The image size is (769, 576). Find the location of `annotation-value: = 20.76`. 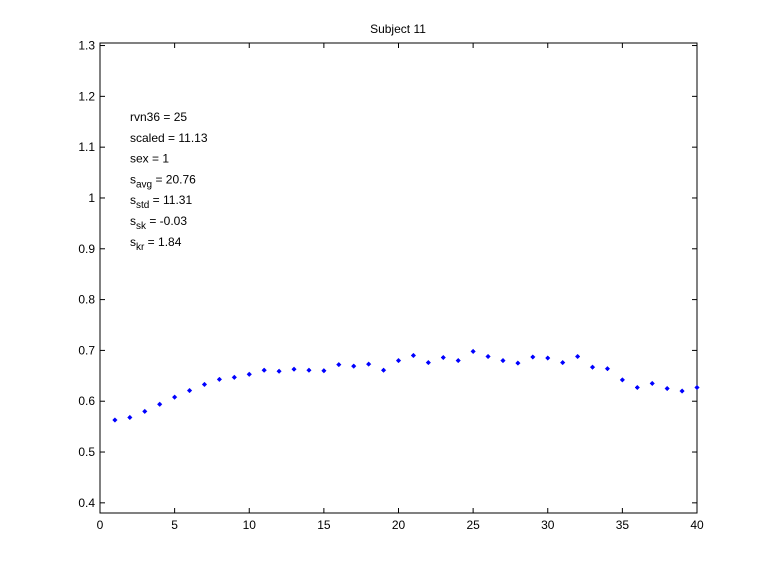

annotation-value: = 20.76 is located at coordinates (174, 179).